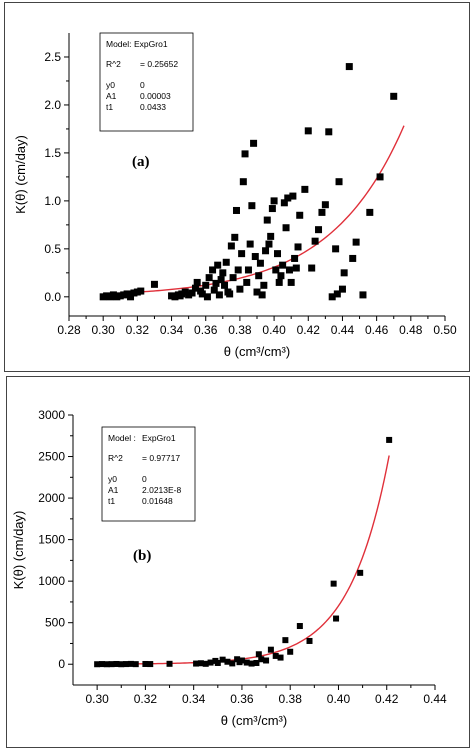  I want to click on x-tick-label: 0.42, so click(309, 330).